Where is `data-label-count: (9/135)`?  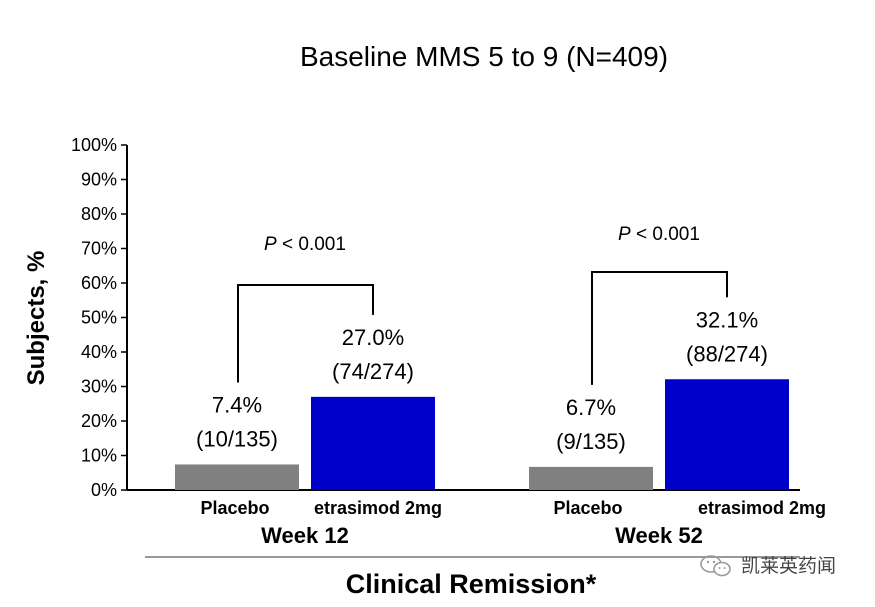
data-label-count: (9/135) is located at coordinates (591, 441).